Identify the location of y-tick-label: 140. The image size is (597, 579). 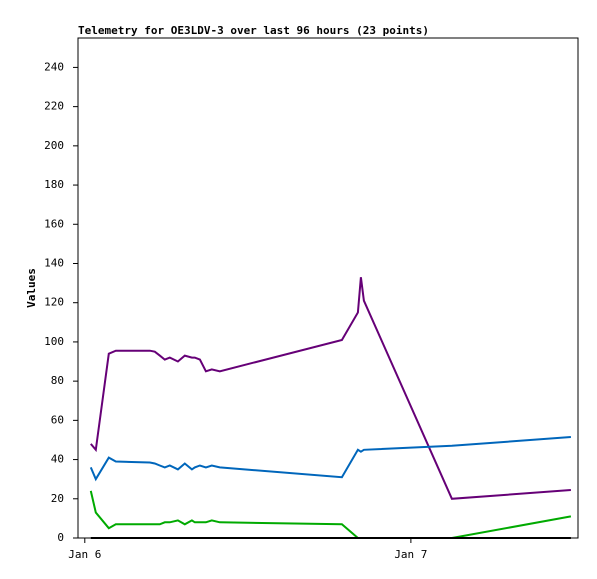
(54, 262).